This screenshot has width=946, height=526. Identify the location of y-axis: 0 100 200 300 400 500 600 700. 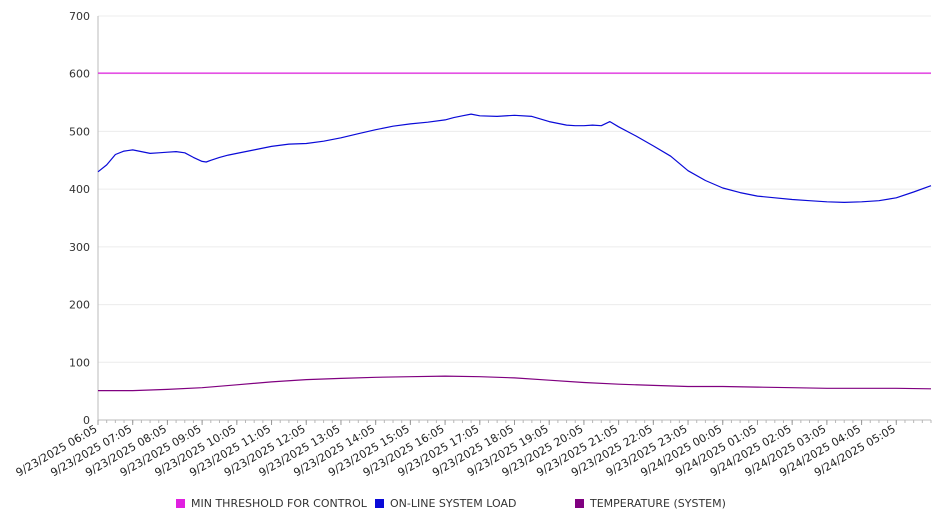
(84, 218).